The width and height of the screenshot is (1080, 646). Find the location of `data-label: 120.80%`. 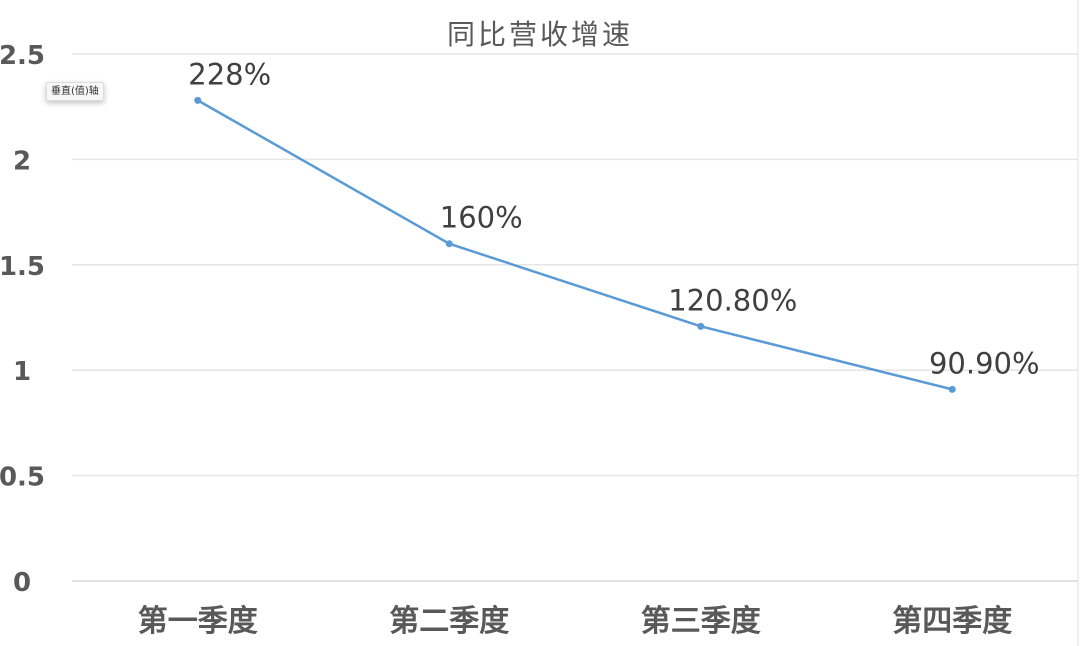

data-label: 120.80% is located at coordinates (732, 300).